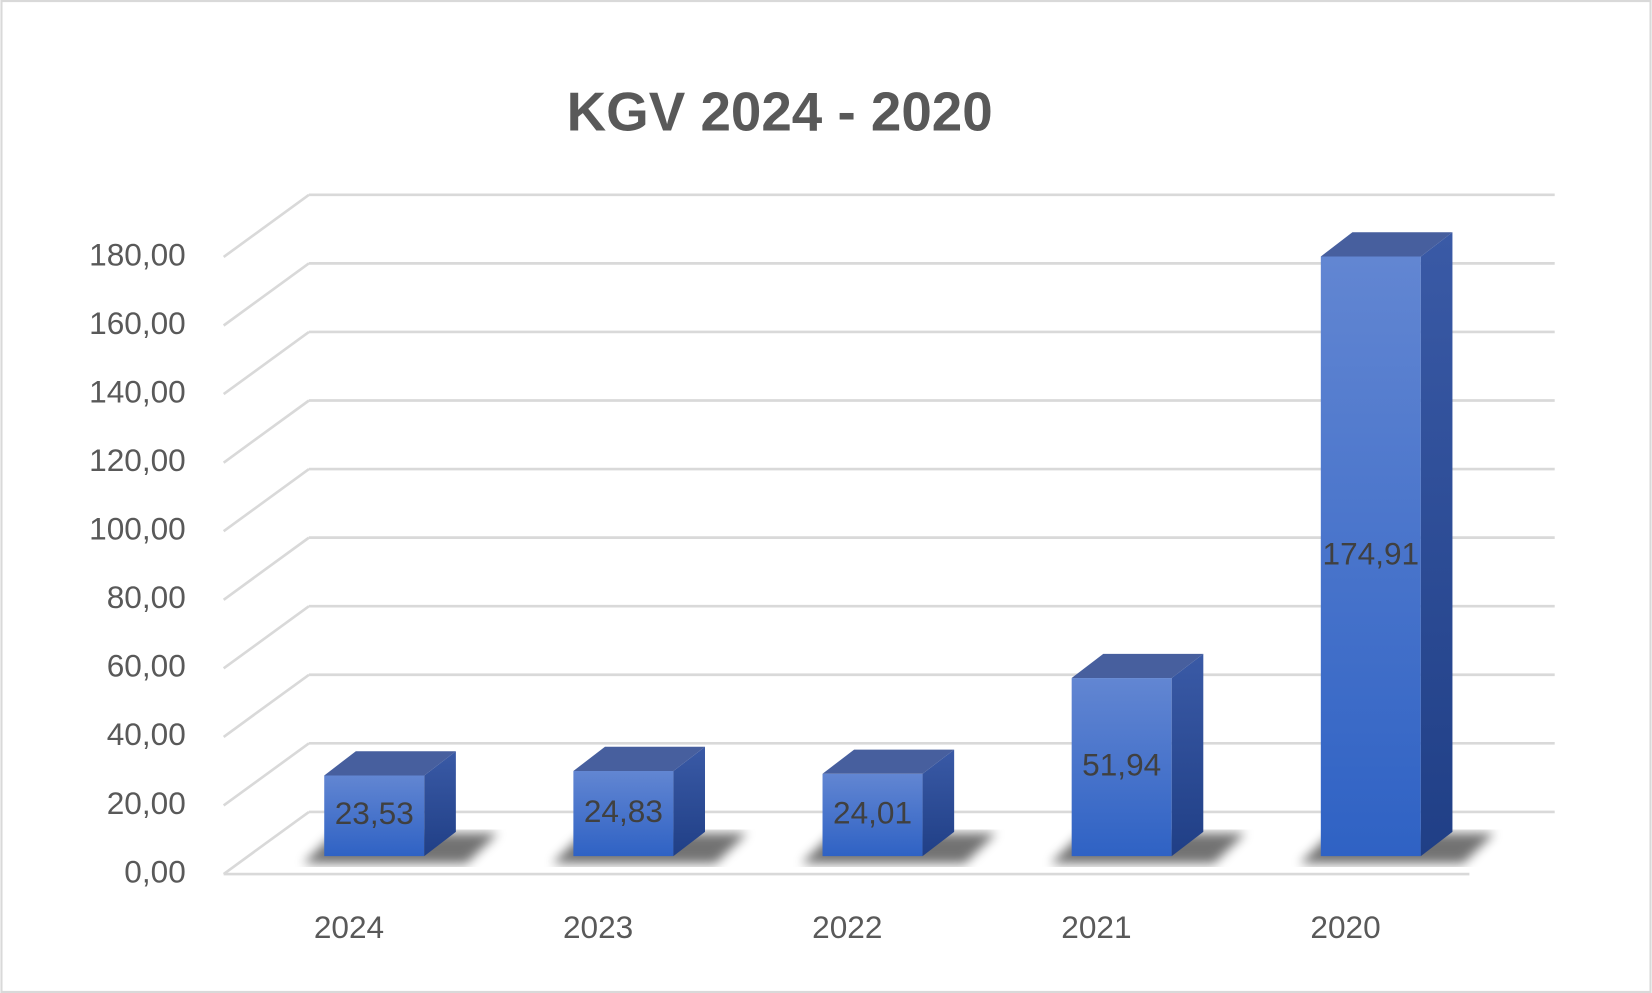 The height and width of the screenshot is (993, 1652). I want to click on value-label: 23,53, so click(374, 813).